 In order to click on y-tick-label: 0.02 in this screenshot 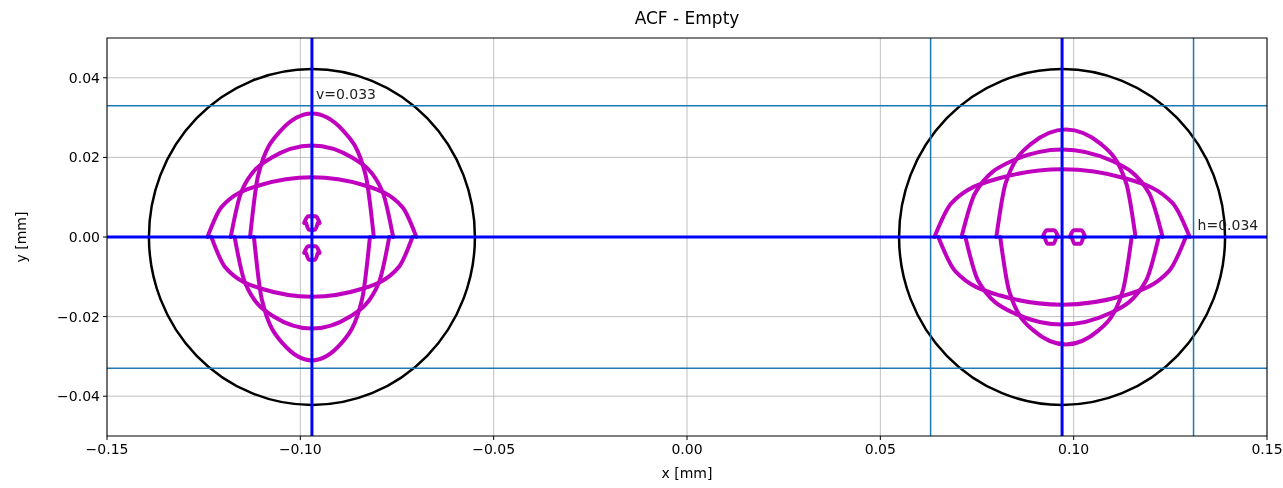, I will do `click(84, 157)`.